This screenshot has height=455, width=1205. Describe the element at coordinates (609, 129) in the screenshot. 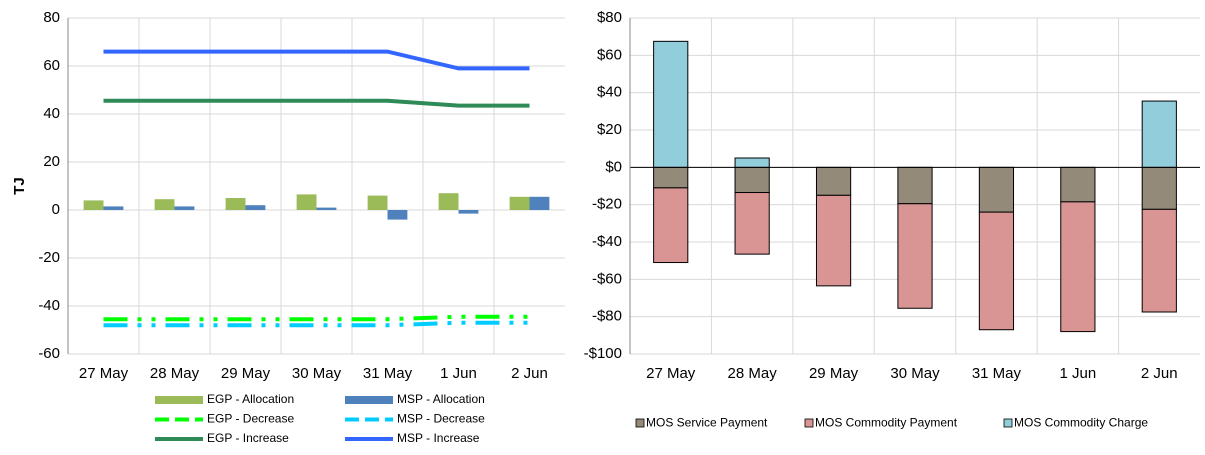

I see `y-tick-label: $20` at that location.